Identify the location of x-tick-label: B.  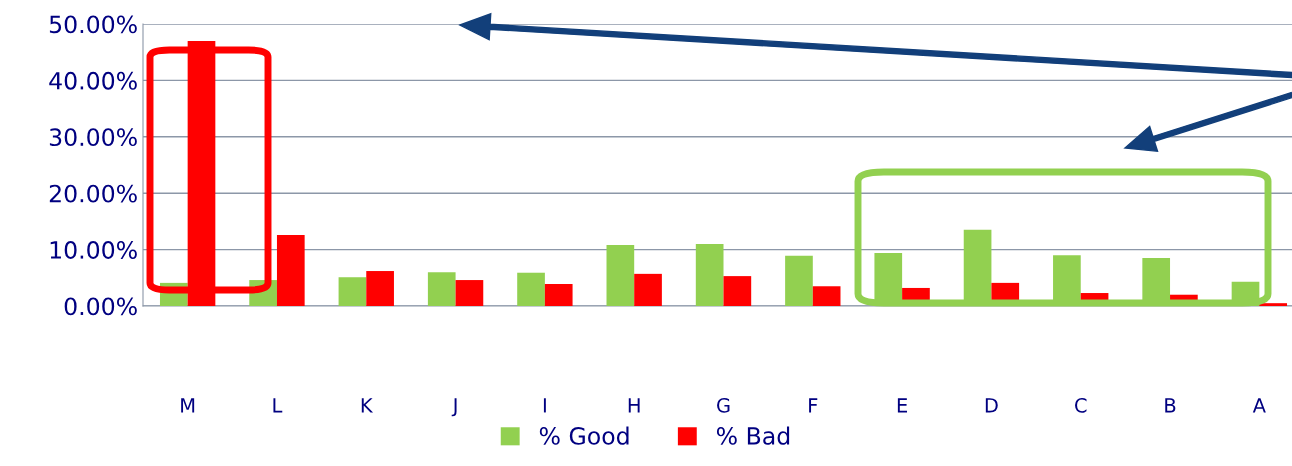
(1170, 405).